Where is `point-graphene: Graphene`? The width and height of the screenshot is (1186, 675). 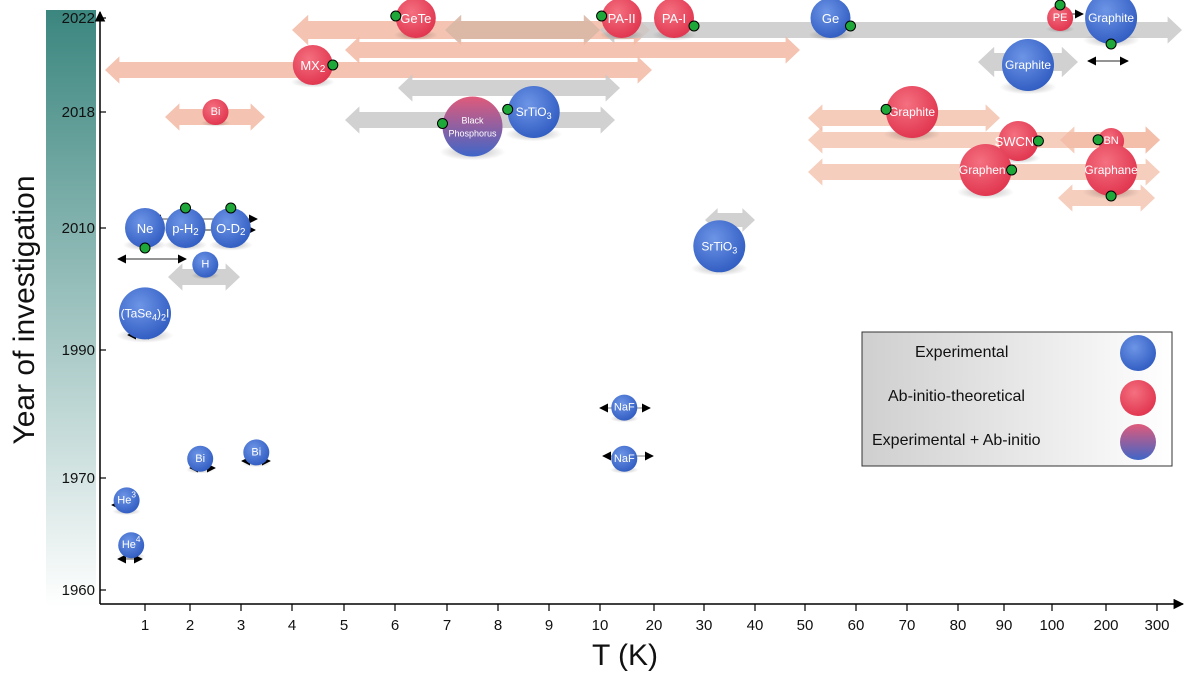 point-graphene: Graphene is located at coordinates (987, 172).